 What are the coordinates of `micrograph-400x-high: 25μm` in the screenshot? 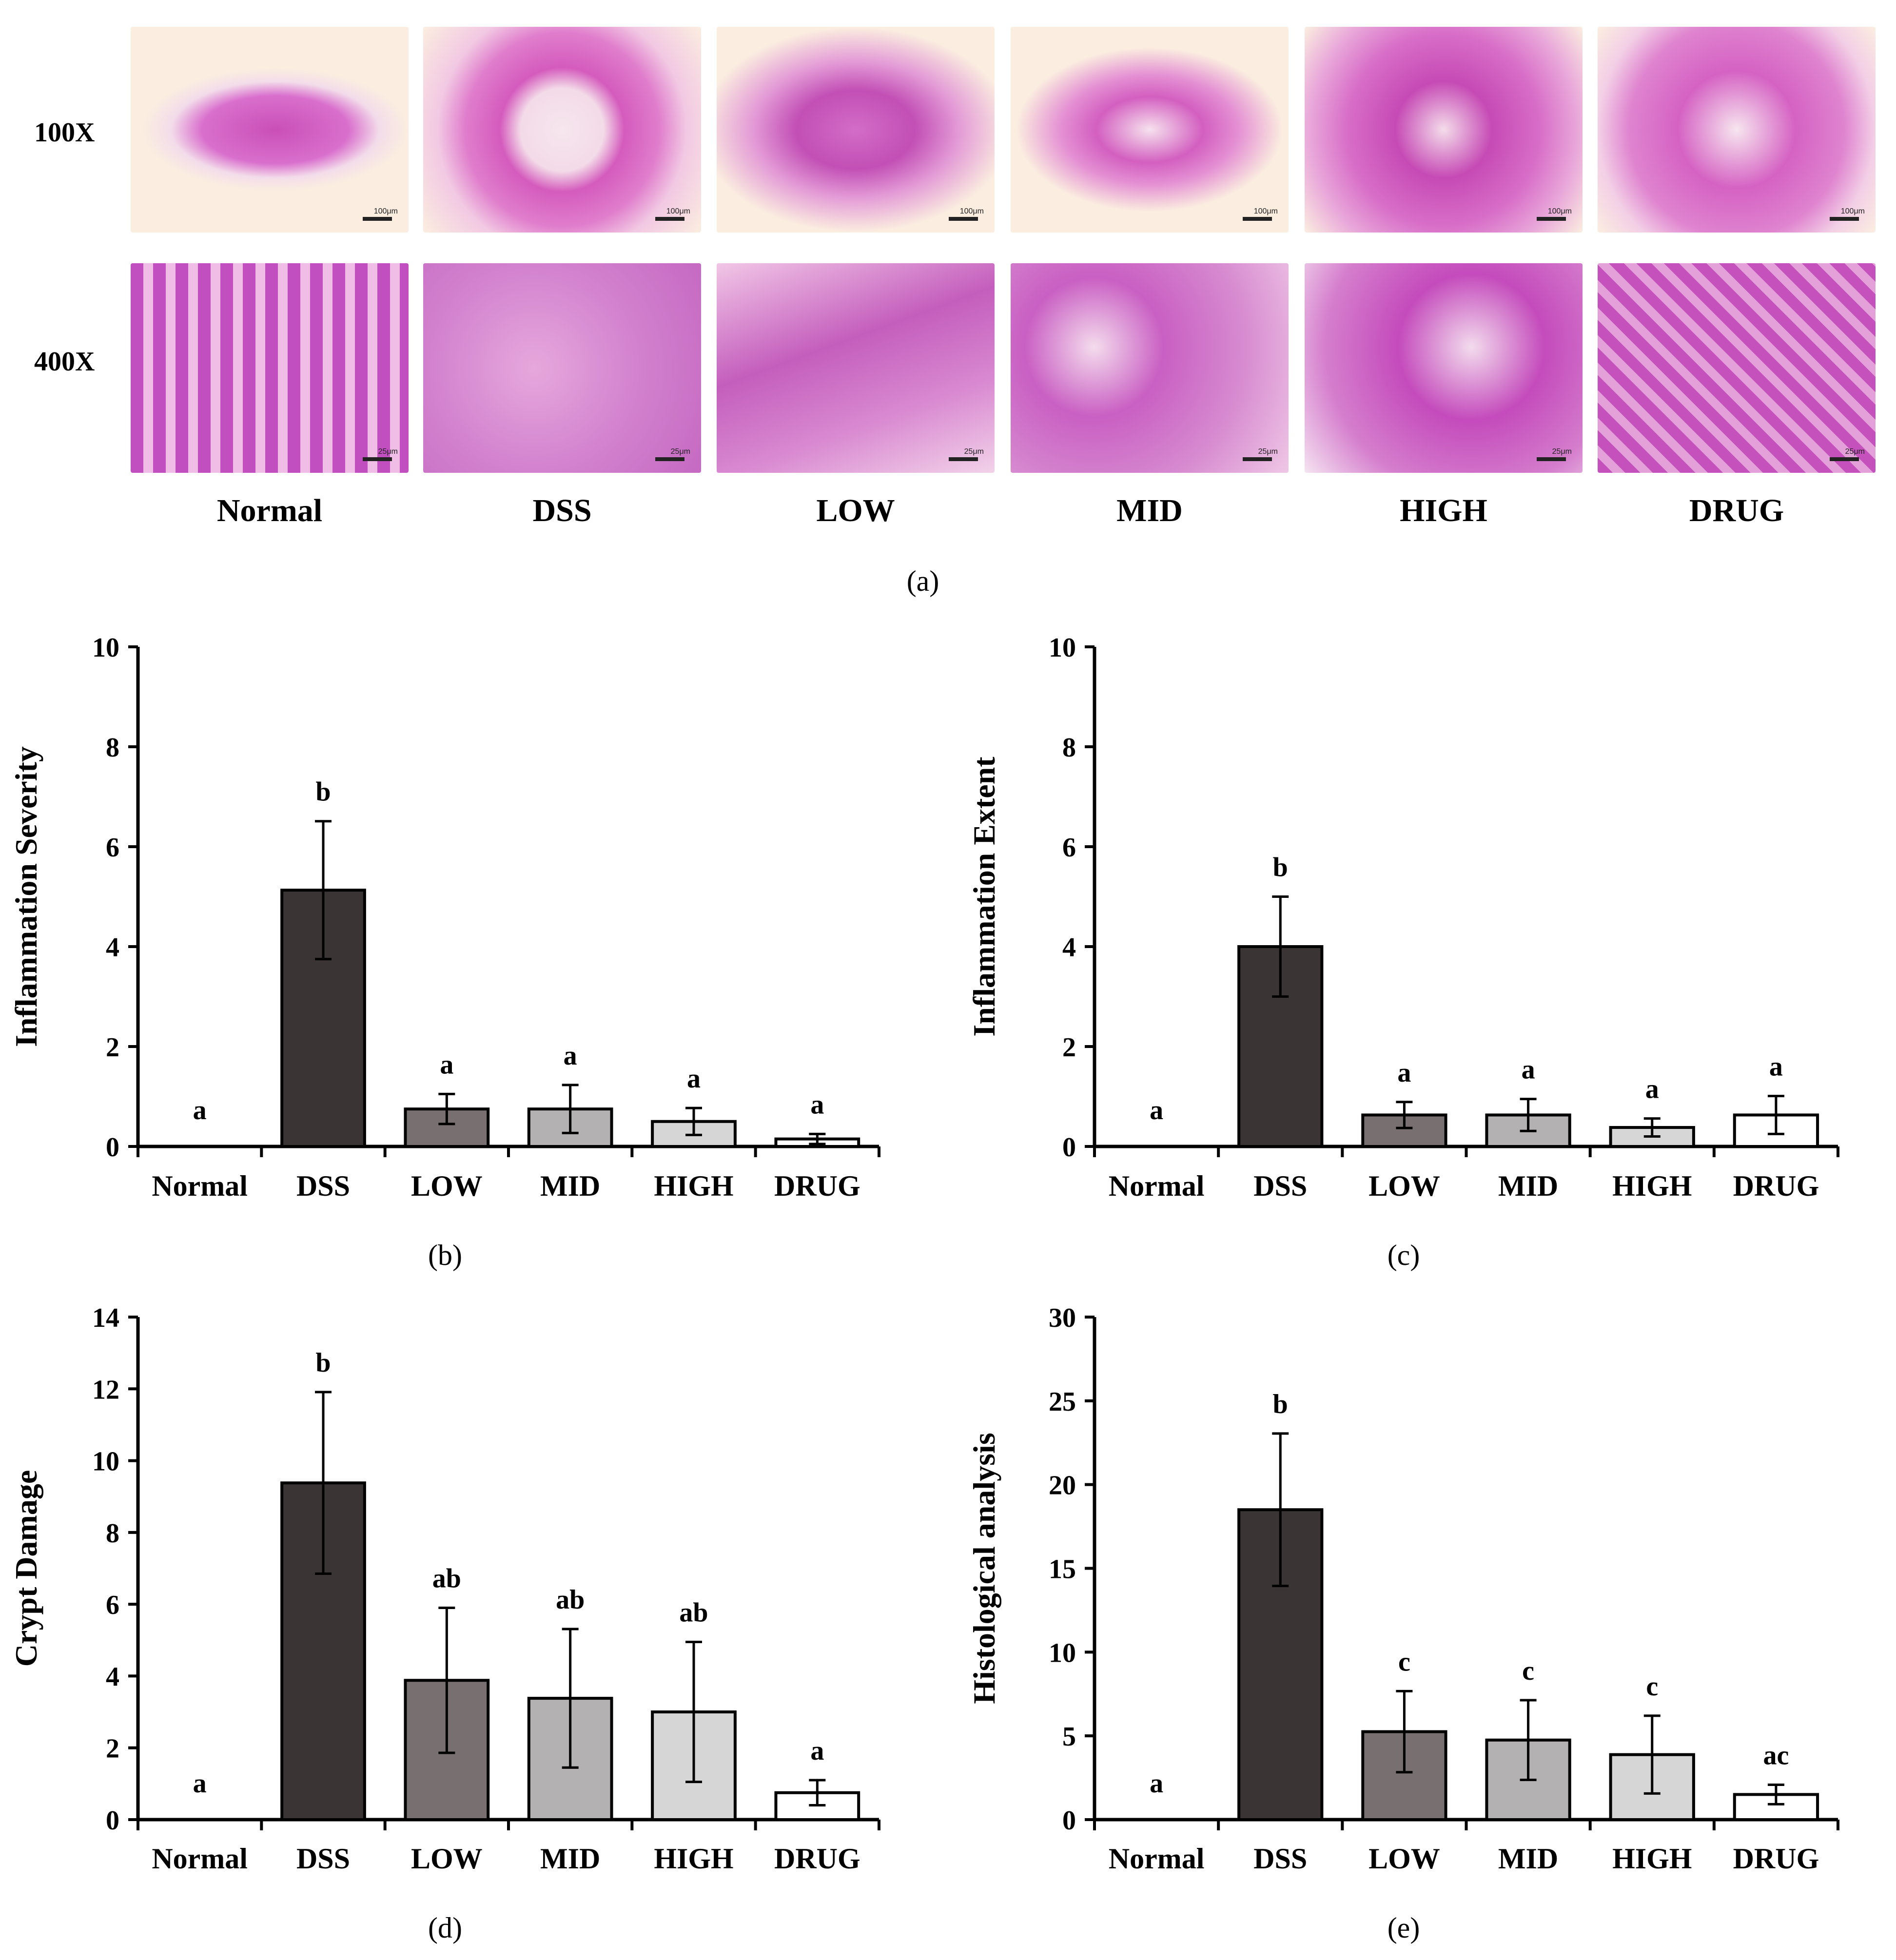 It's located at (1444, 368).